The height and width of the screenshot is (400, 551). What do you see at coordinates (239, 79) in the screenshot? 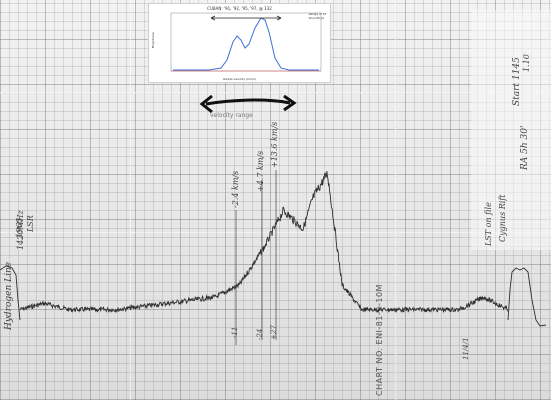
I see `inset-x-label: Radial velocity (km/s)` at bounding box center [239, 79].